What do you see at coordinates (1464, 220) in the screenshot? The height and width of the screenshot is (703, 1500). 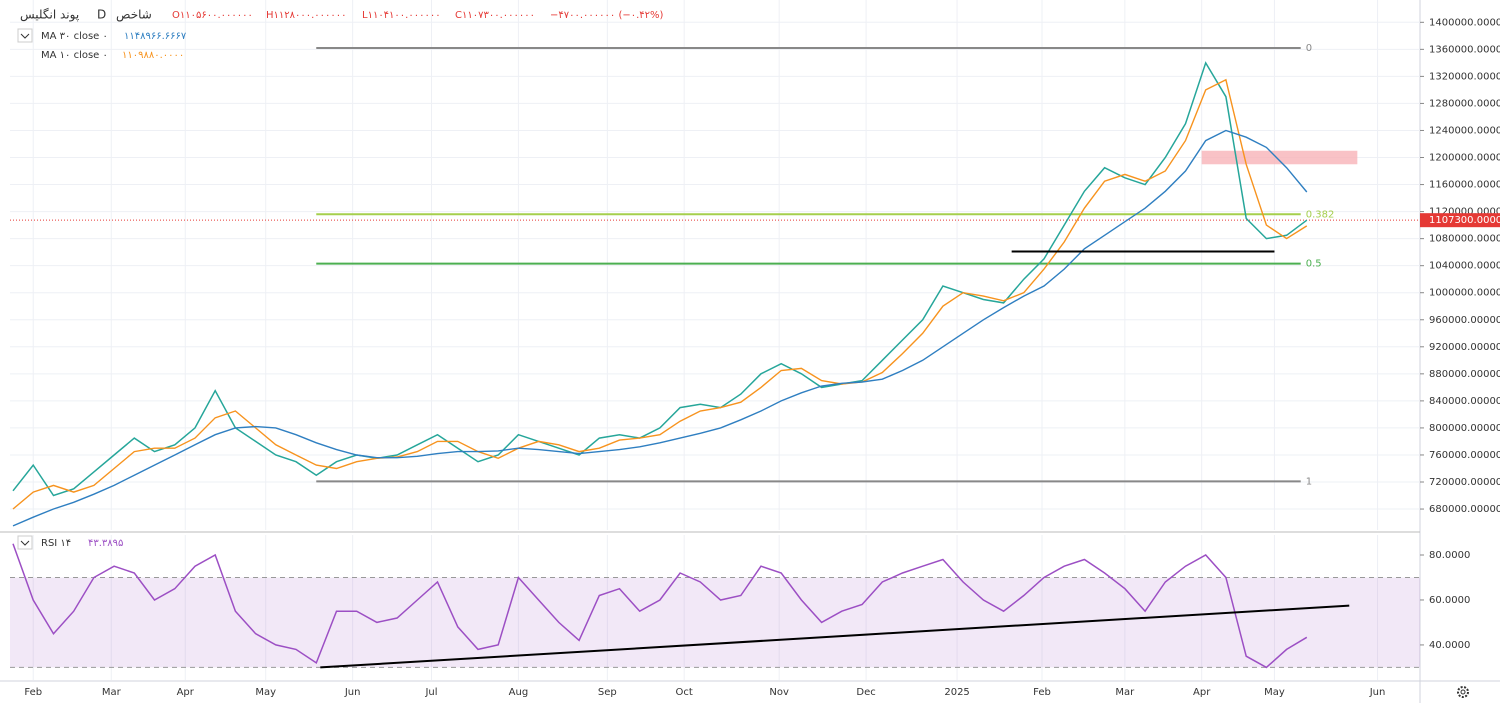 I see `last-price-label: 1107300.000000` at bounding box center [1464, 220].